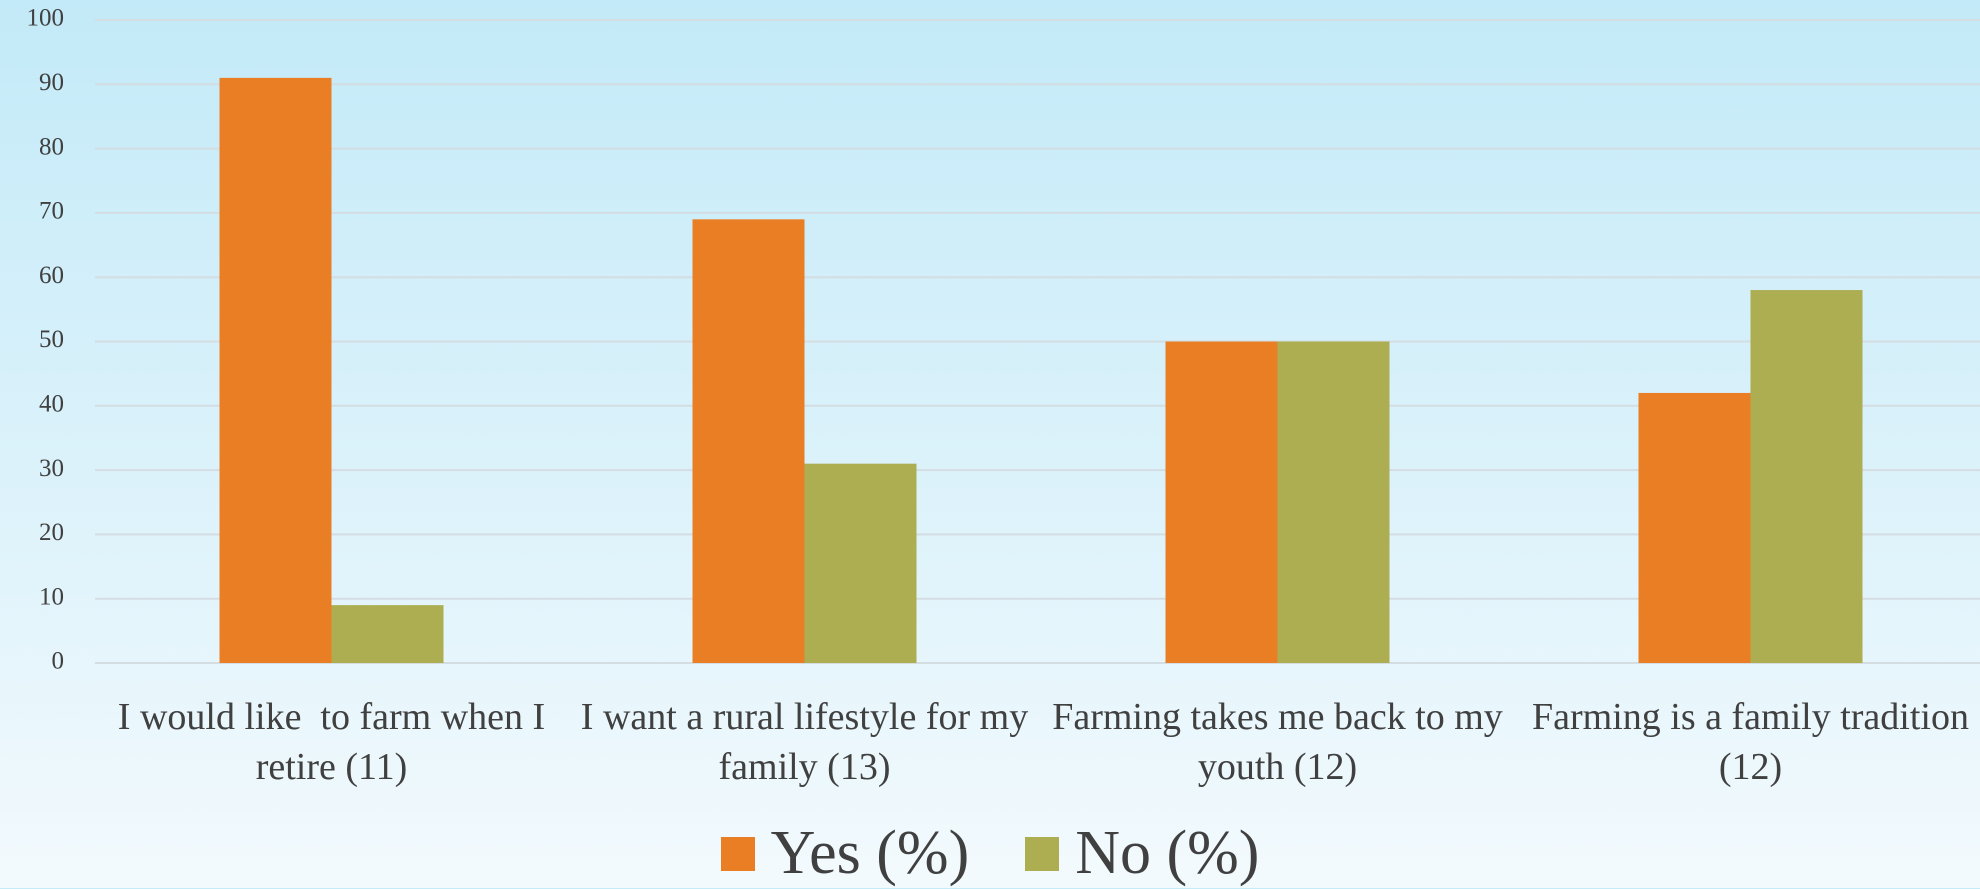 The height and width of the screenshot is (889, 1980). Describe the element at coordinates (58, 661) in the screenshot. I see `y-tick-label: 0` at that location.